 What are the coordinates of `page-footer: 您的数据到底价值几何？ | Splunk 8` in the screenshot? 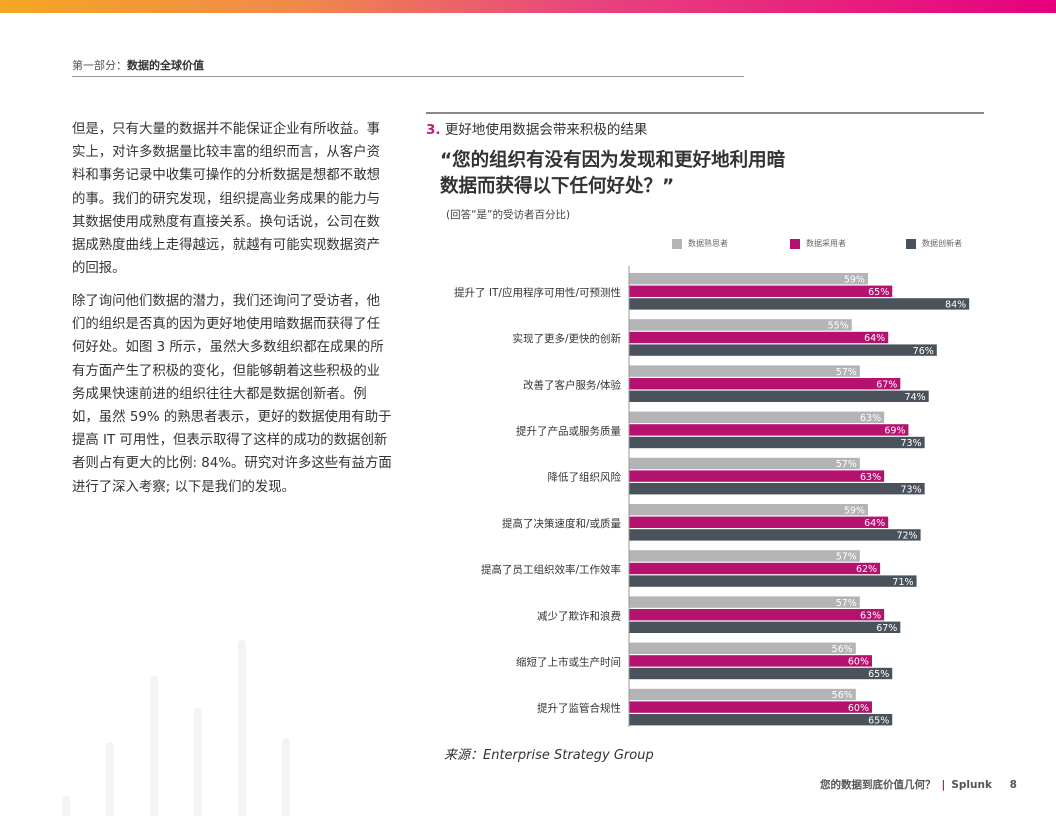 It's located at (918, 784).